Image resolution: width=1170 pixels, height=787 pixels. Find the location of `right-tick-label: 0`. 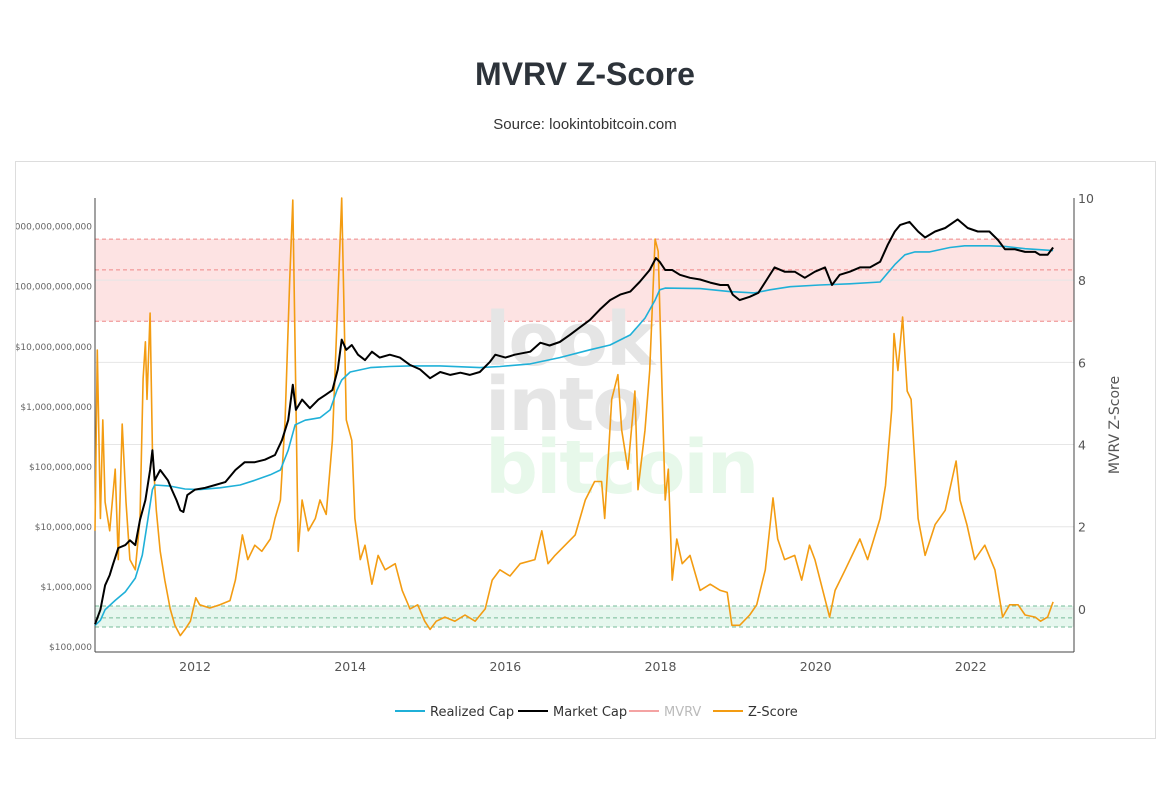

right-tick-label: 0 is located at coordinates (1082, 609).